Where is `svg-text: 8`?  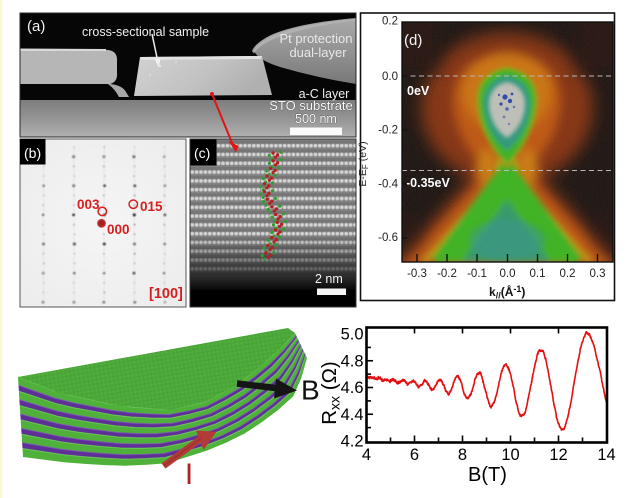
svg-text: 8 is located at coordinates (462, 455).